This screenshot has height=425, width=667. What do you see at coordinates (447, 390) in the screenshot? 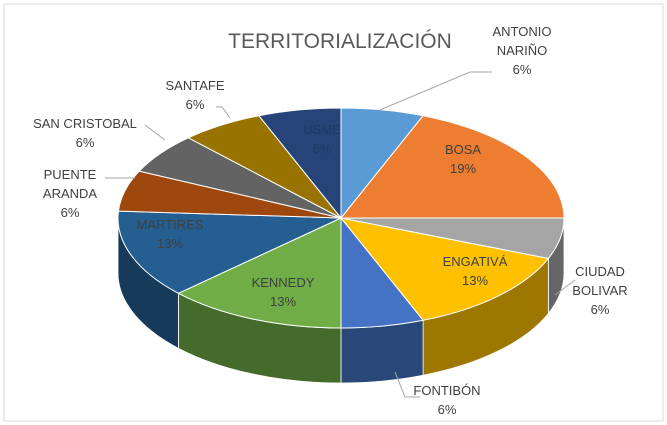
I see `slice-label: FONTIBÓN` at bounding box center [447, 390].